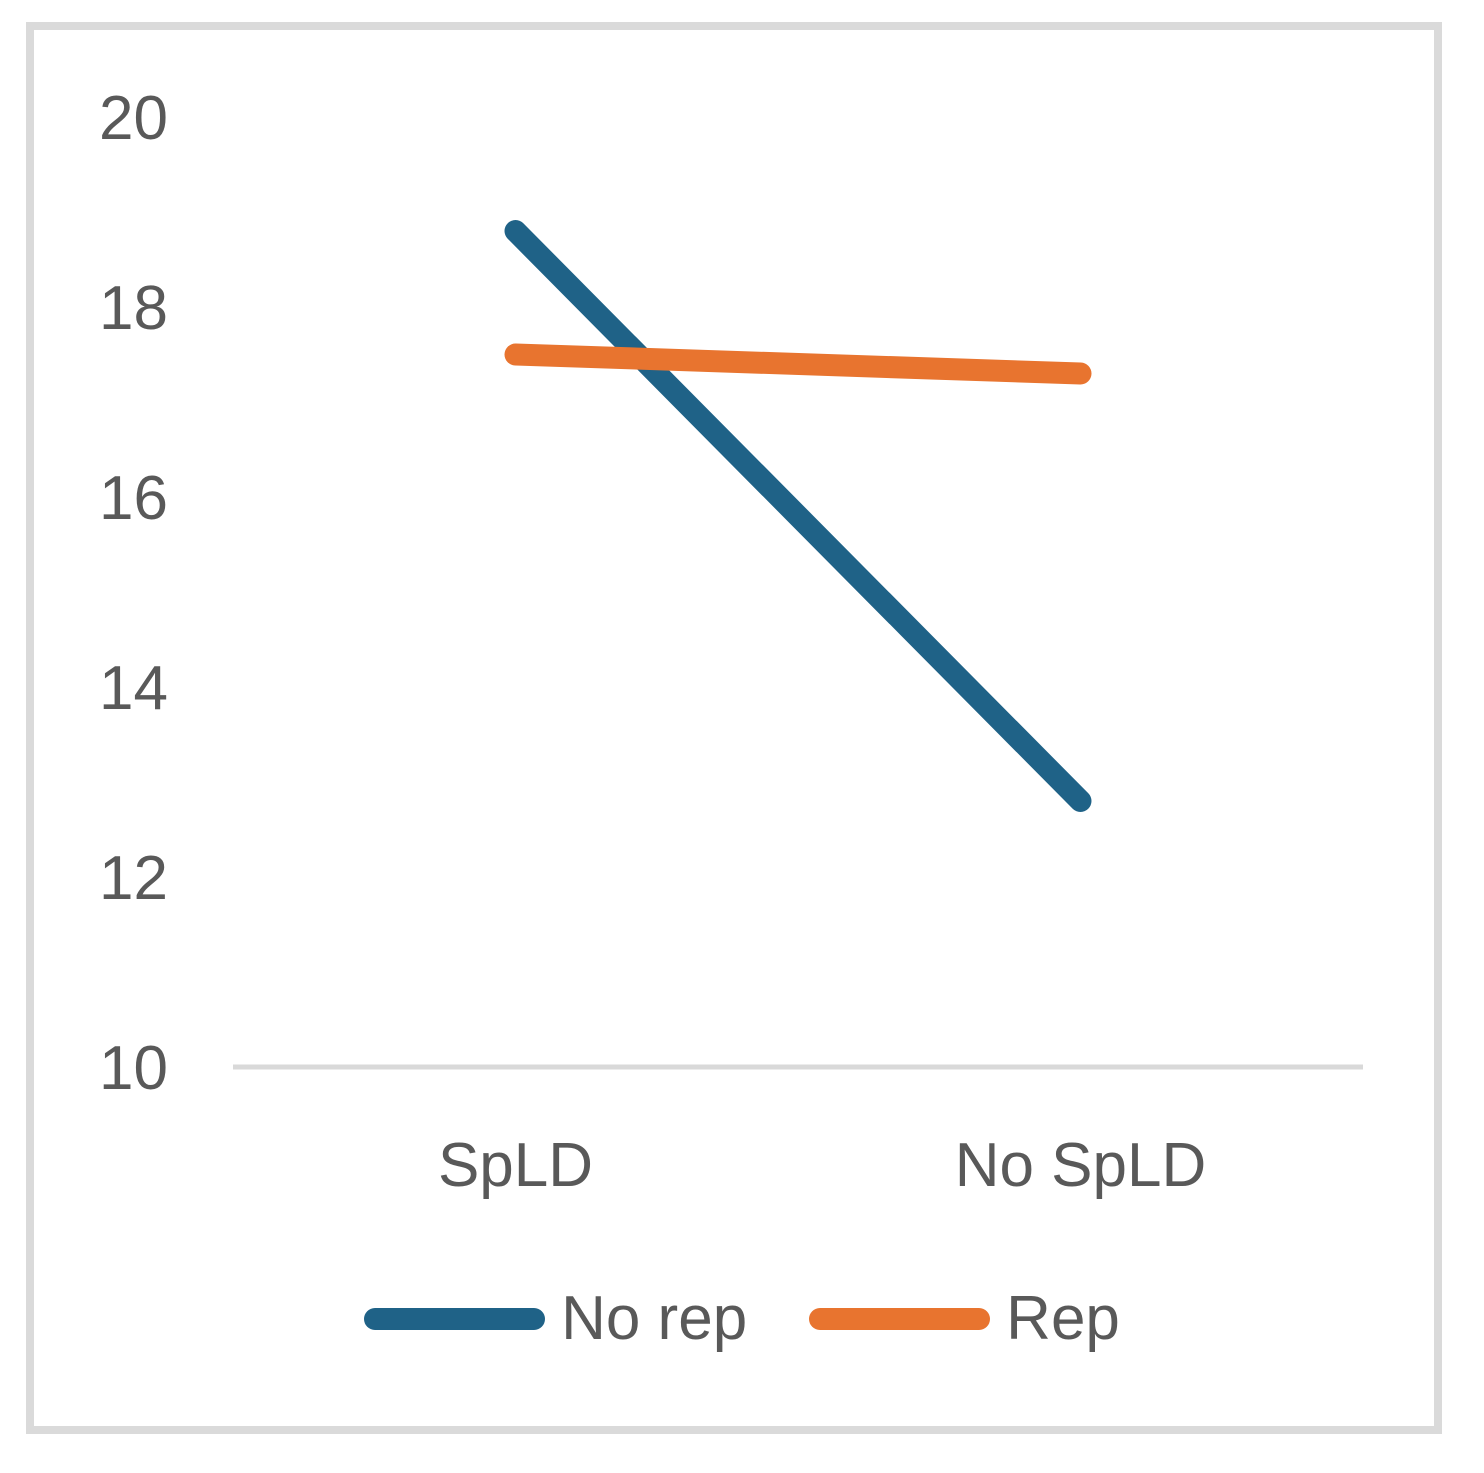 This screenshot has width=1484, height=1473. What do you see at coordinates (133, 878) in the screenshot?
I see `y-tick-label: 12` at bounding box center [133, 878].